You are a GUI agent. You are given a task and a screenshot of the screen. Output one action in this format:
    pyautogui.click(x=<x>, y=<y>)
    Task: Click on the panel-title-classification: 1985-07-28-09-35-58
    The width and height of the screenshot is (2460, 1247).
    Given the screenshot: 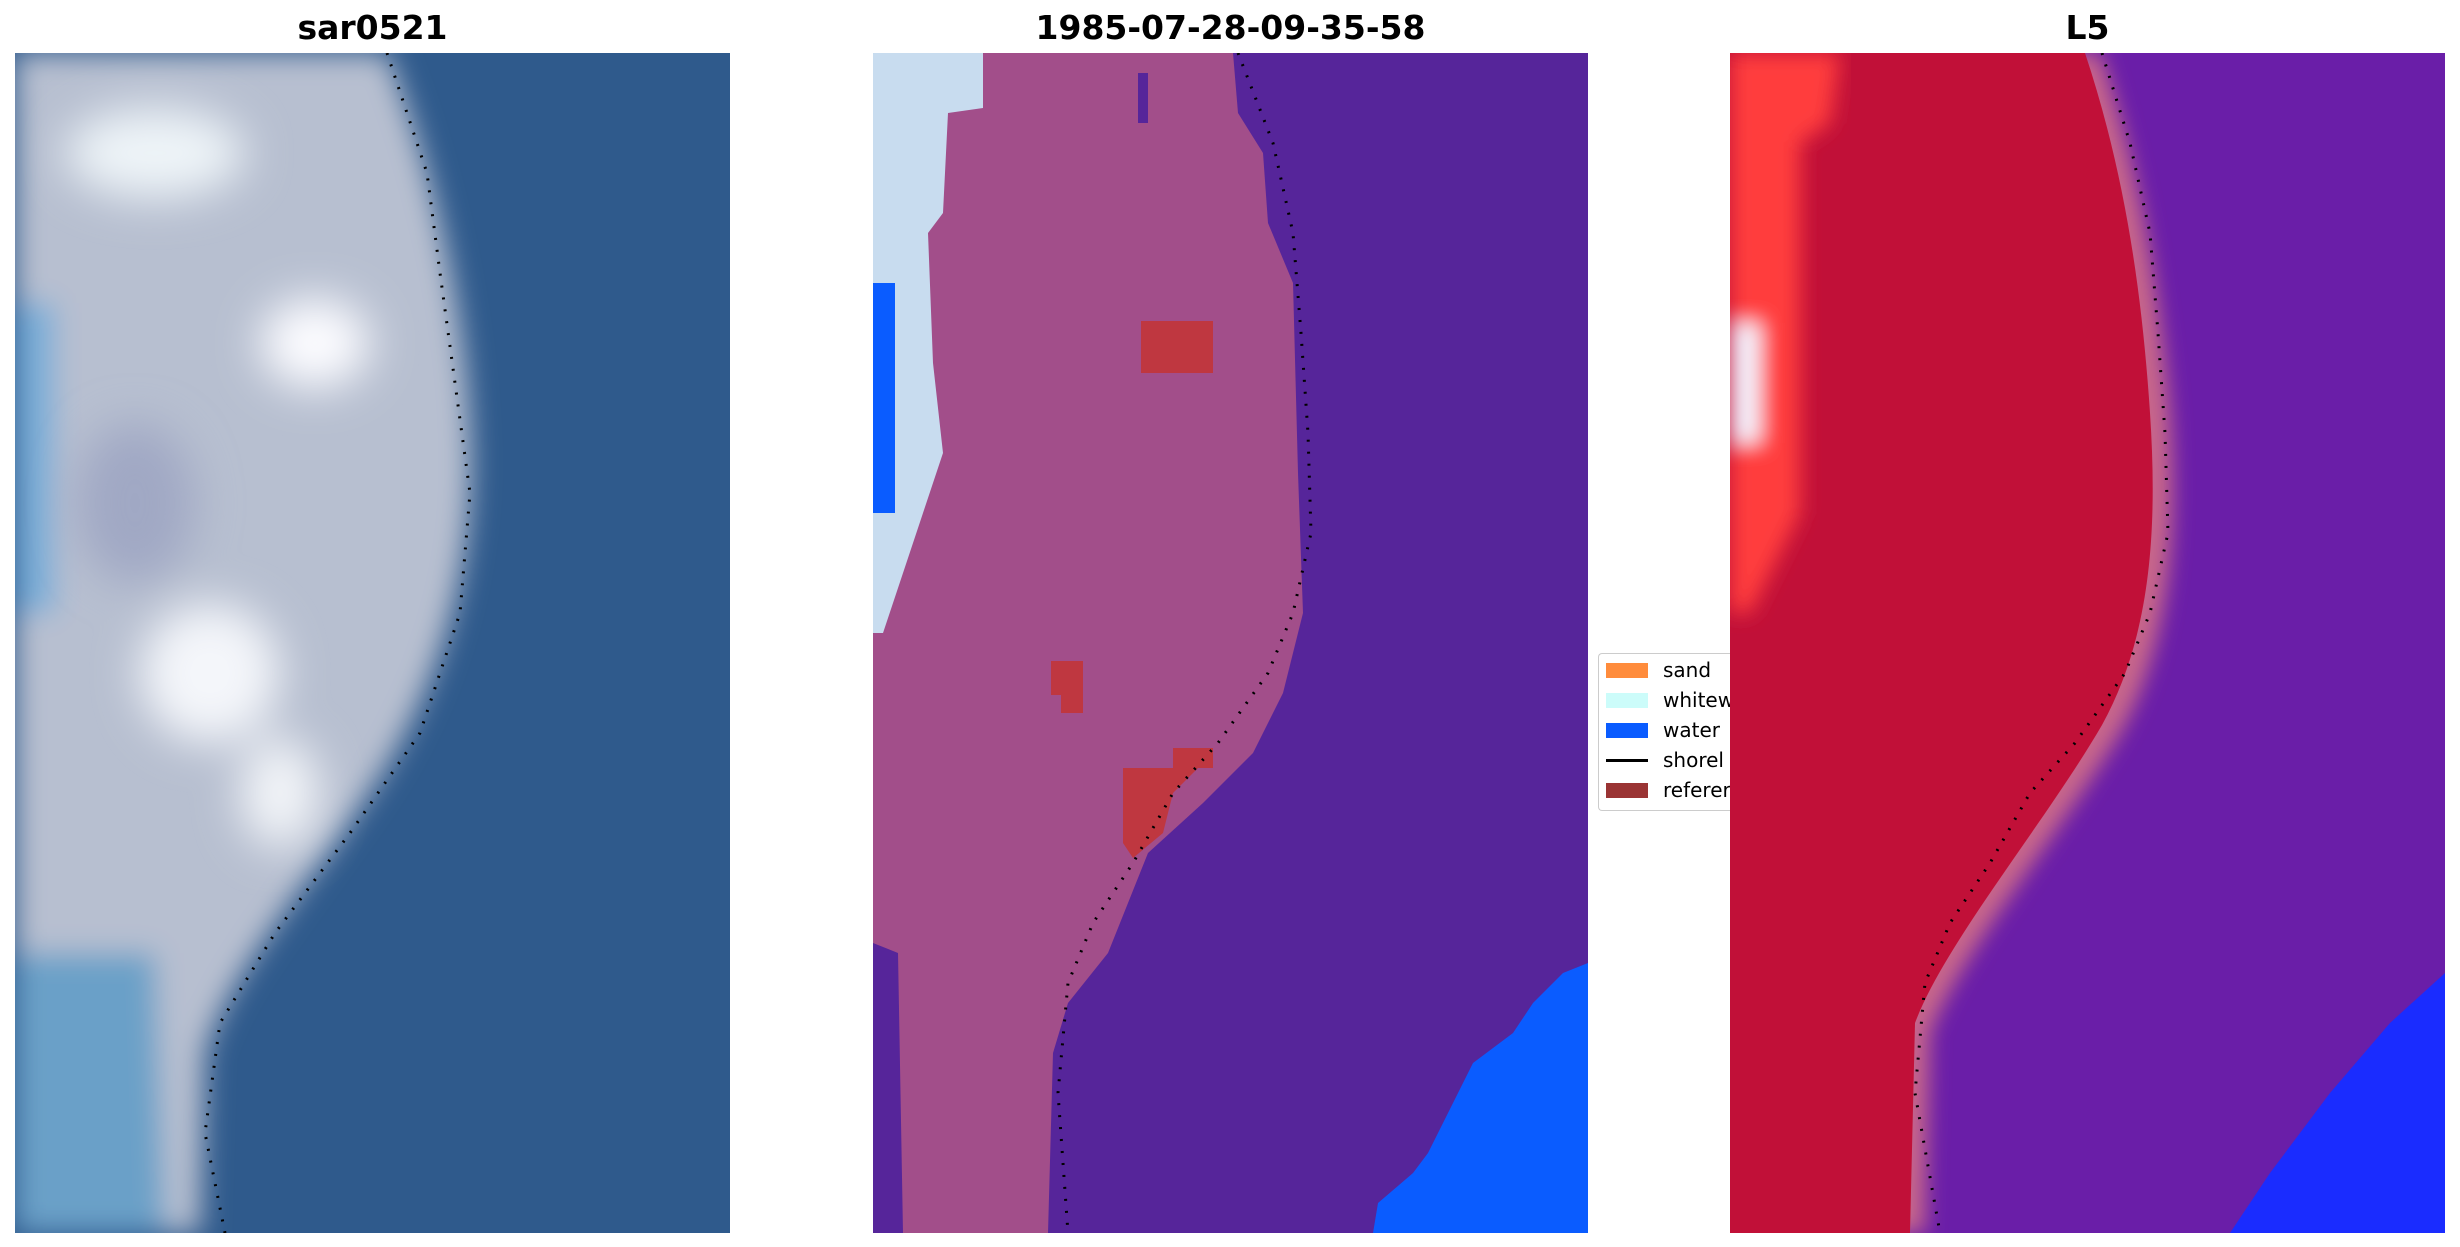 What is the action you would take?
    pyautogui.click(x=1230, y=27)
    